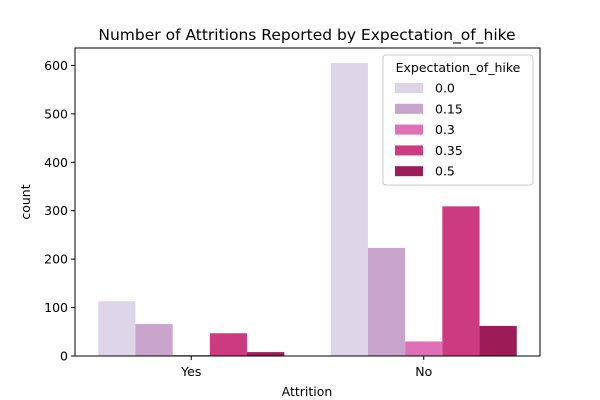  Describe the element at coordinates (56, 210) in the screenshot. I see `y-tick-label: 300` at that location.